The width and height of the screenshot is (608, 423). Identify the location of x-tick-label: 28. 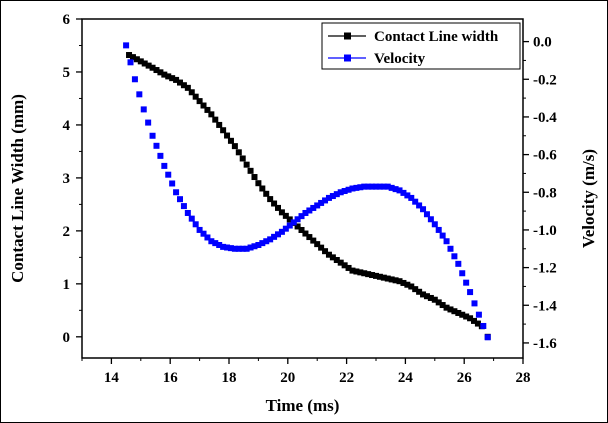
(523, 378).